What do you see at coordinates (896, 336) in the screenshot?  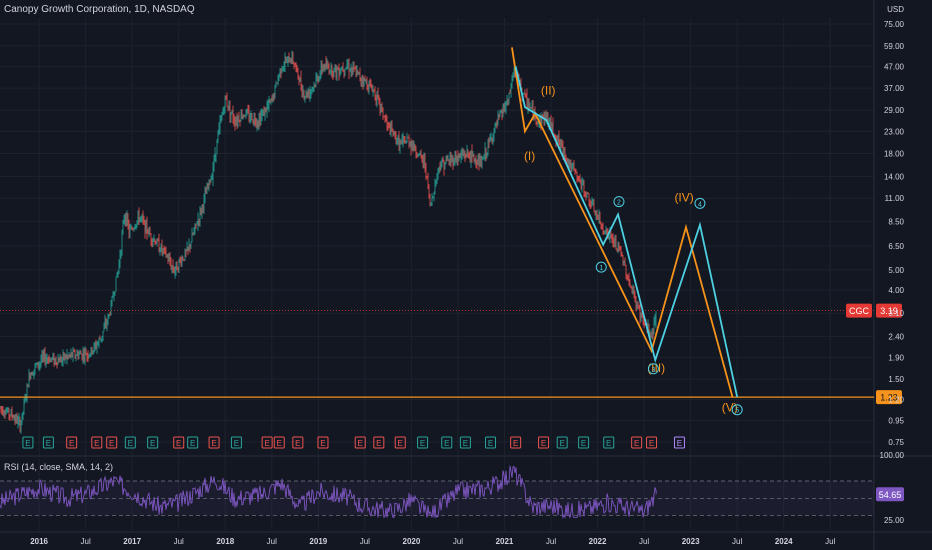 I see `y-tick-label: 2.40` at bounding box center [896, 336].